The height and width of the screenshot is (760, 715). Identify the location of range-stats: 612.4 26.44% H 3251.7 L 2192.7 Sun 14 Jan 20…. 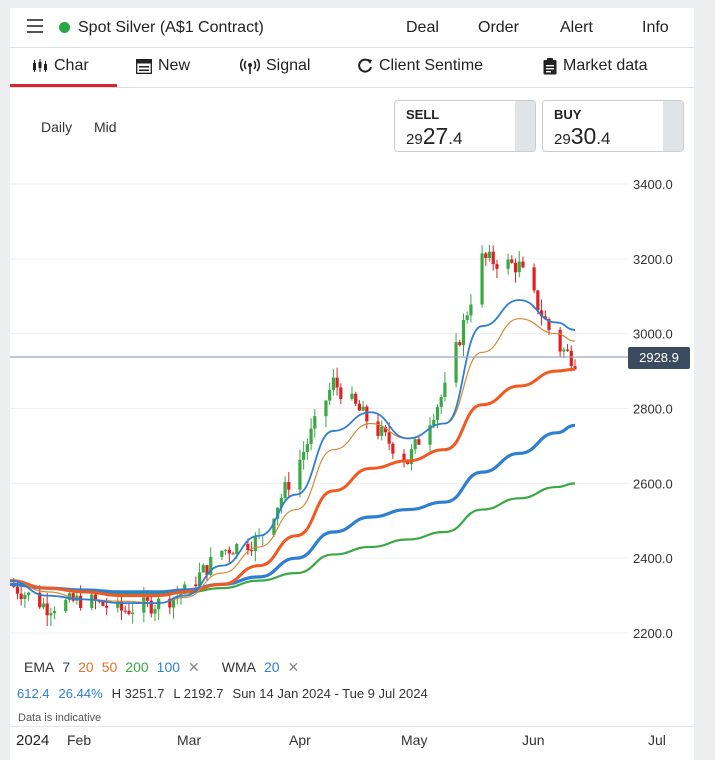
(227, 693).